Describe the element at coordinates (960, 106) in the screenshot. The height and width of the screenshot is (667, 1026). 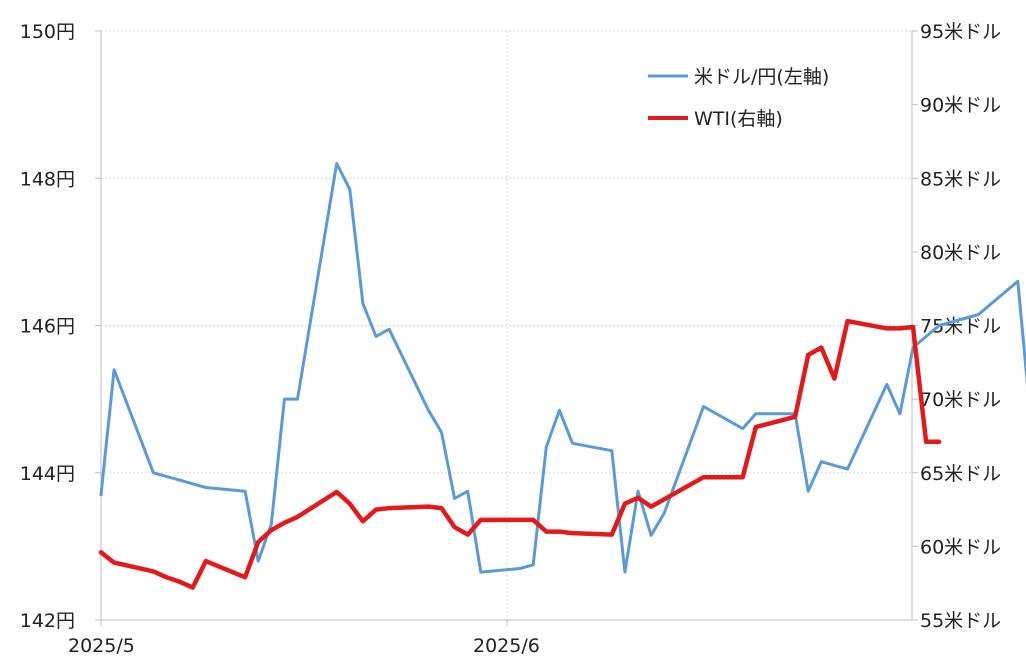
I see `right-tick-label: 90米ドル` at that location.